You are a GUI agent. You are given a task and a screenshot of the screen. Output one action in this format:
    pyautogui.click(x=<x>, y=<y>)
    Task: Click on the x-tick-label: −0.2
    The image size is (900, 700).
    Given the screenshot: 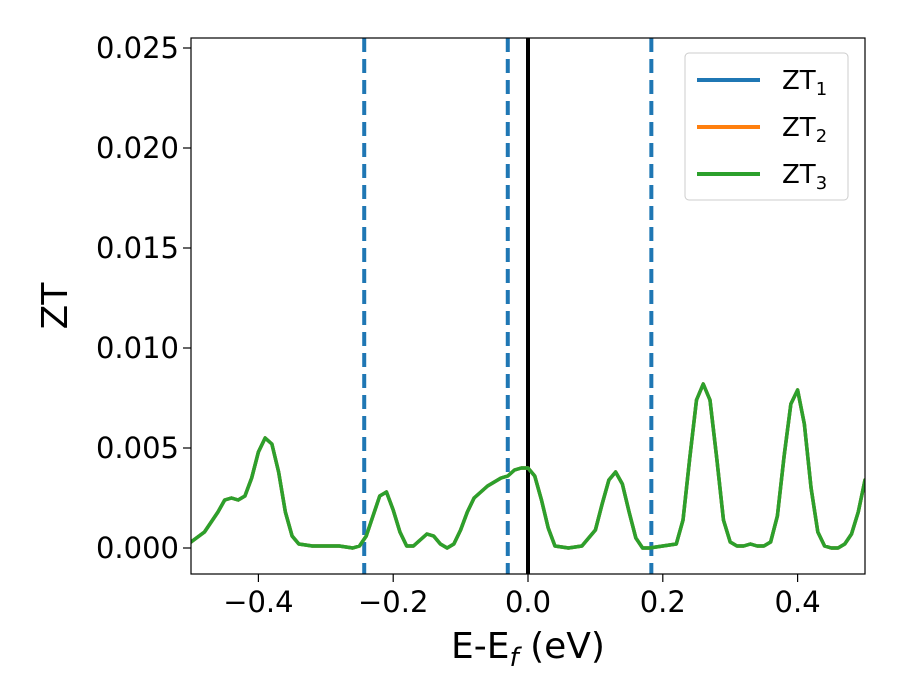 What is the action you would take?
    pyautogui.click(x=393, y=602)
    